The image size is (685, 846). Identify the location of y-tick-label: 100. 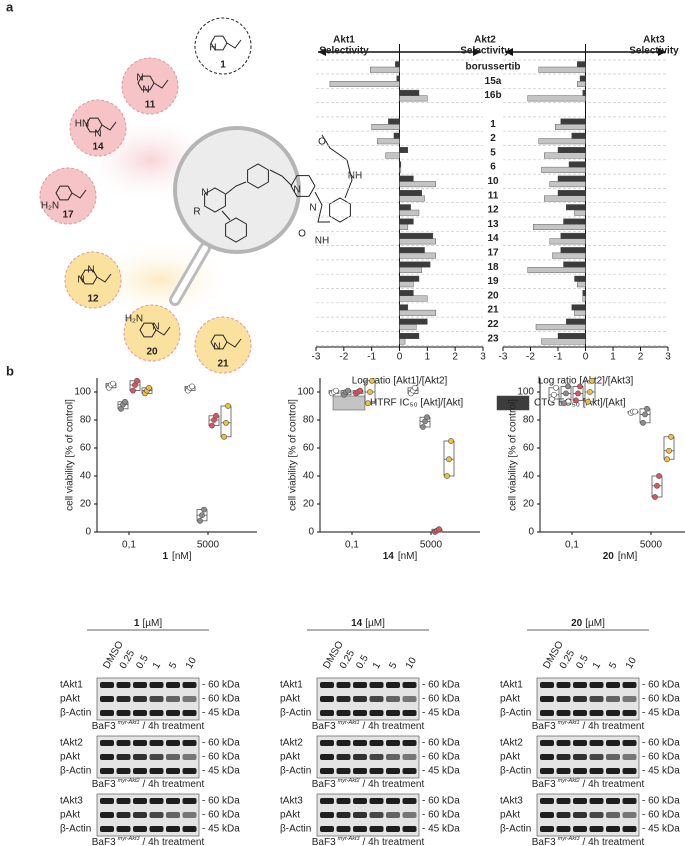
(305, 392).